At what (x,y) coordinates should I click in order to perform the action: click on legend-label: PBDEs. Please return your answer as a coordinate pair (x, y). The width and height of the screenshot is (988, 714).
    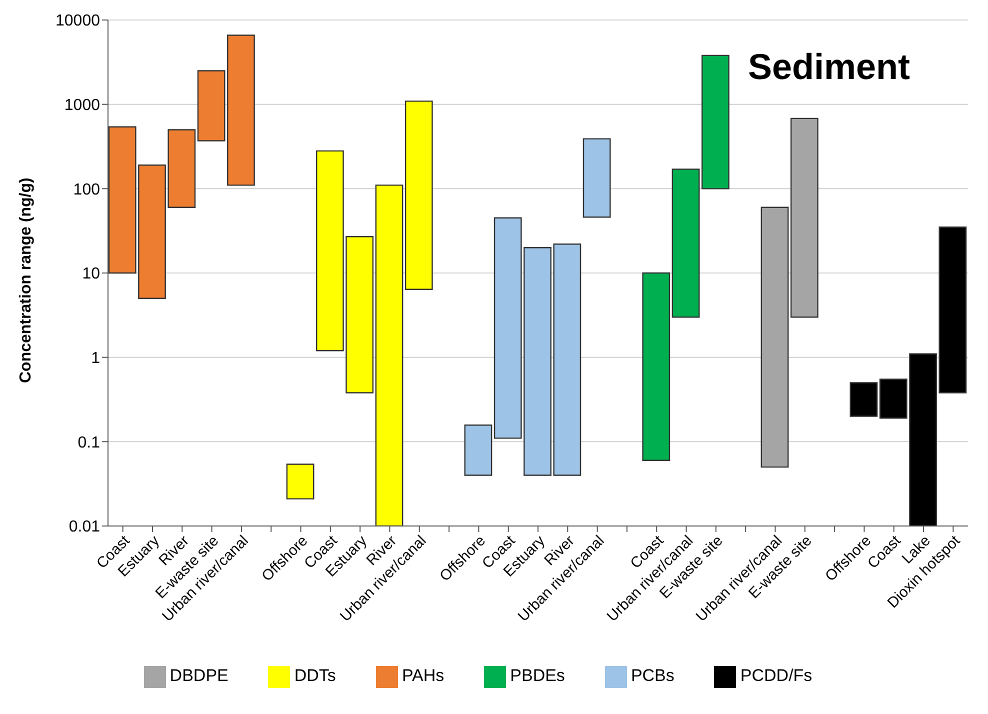
    Looking at the image, I should click on (537, 676).